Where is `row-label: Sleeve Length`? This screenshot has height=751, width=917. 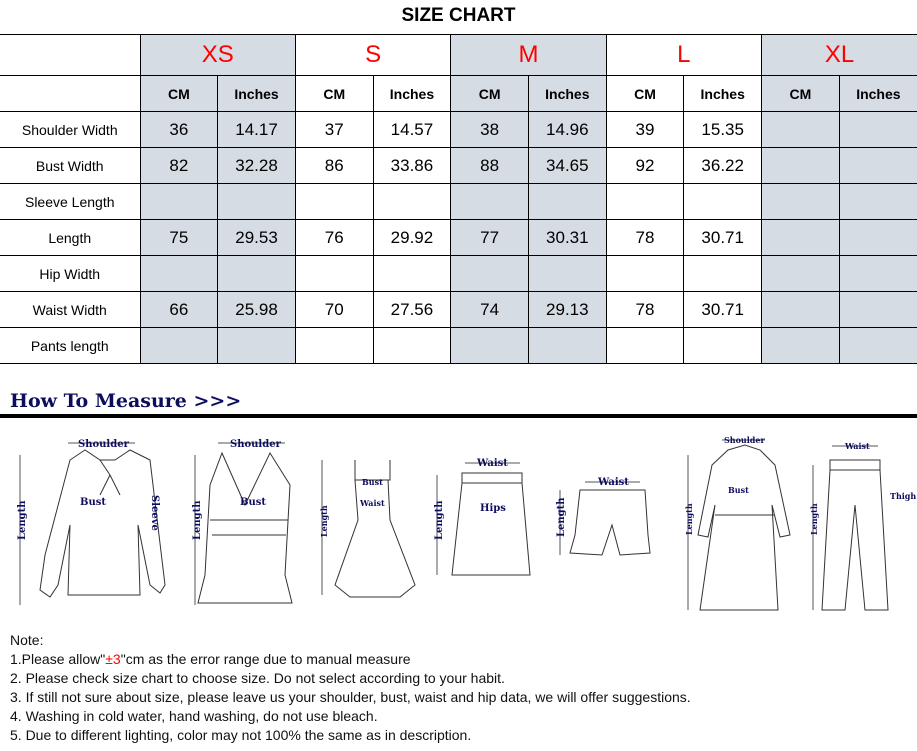
row-label: Sleeve Length is located at coordinates (70, 201).